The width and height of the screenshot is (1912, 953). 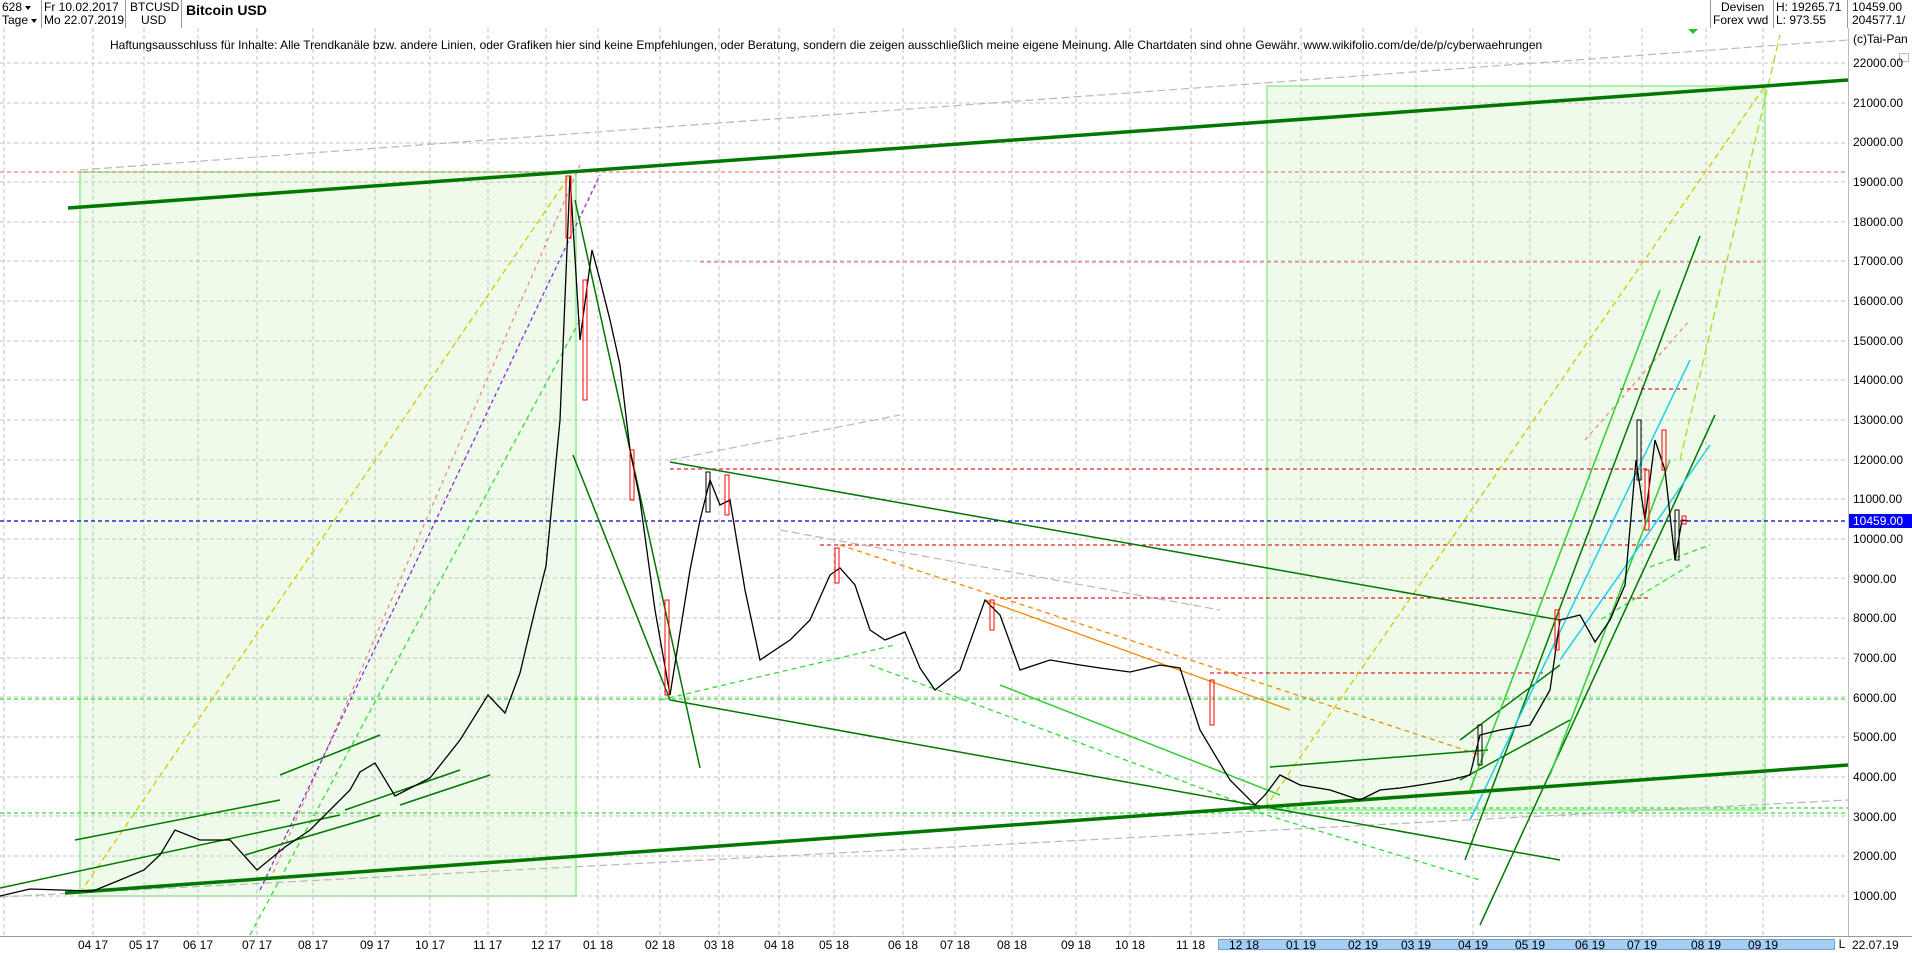 What do you see at coordinates (1878, 102) in the screenshot?
I see `y-tick-label: 21000.00` at bounding box center [1878, 102].